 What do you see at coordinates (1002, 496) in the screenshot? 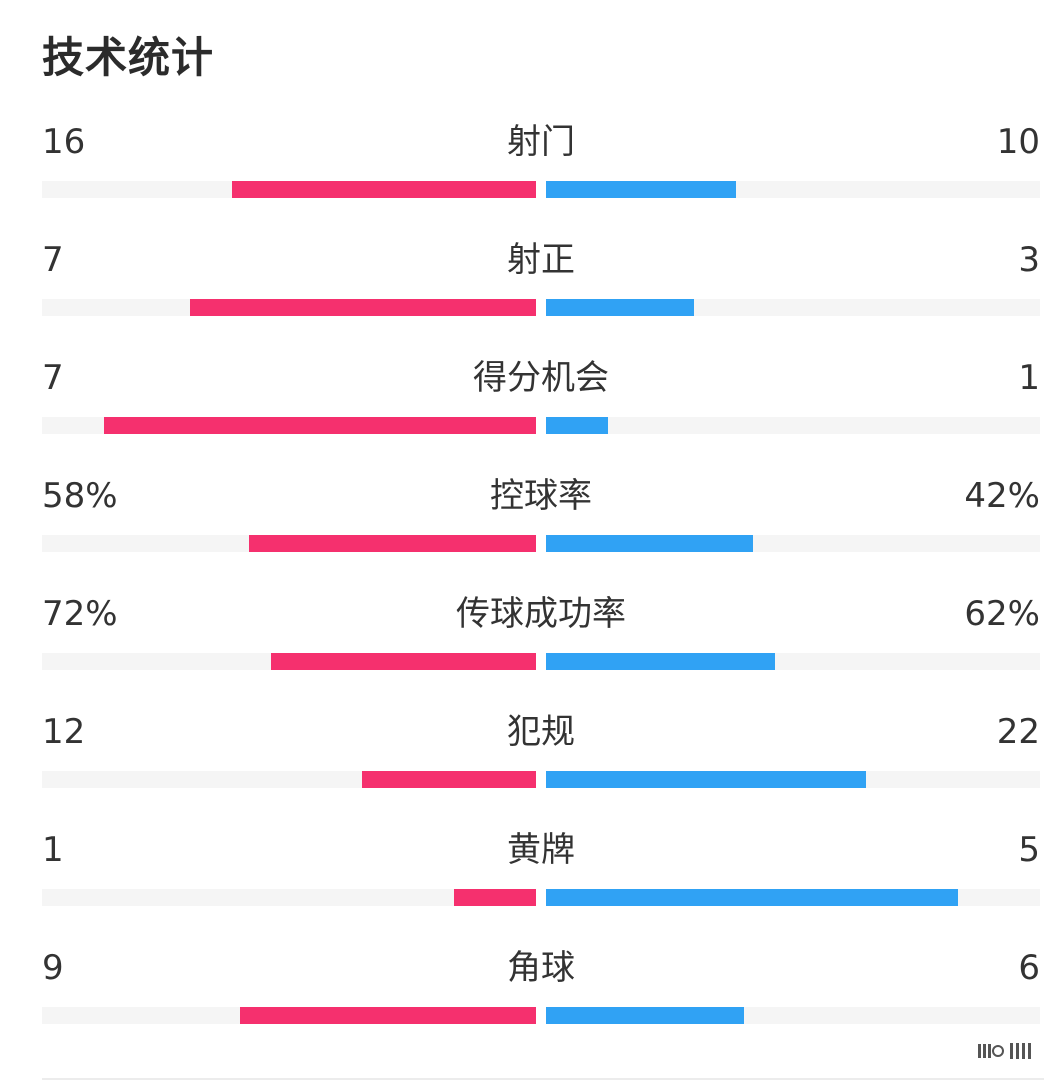
I see `away-value: 42%` at bounding box center [1002, 496].